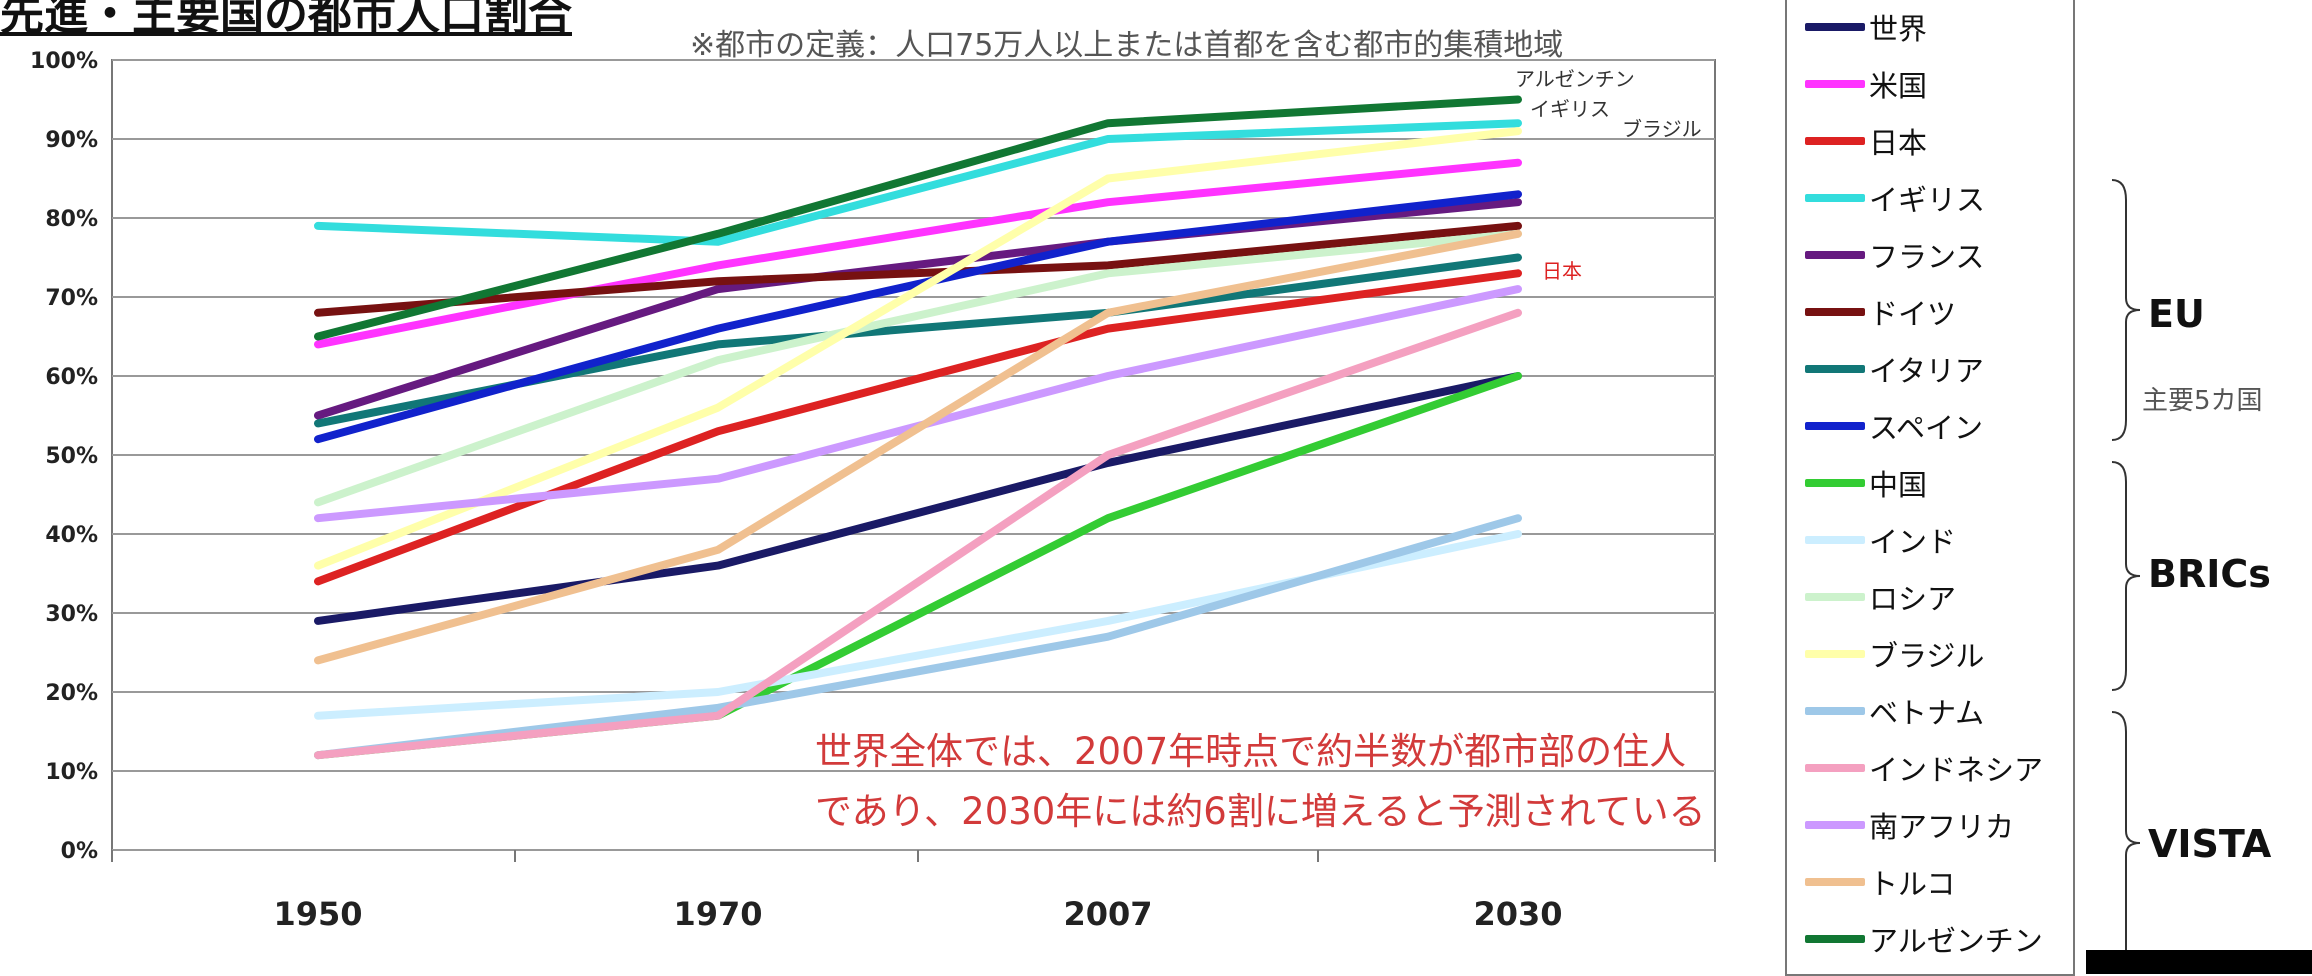 This screenshot has height=976, width=2312. Describe the element at coordinates (1912, 540) in the screenshot. I see `legend-label: インド` at that location.